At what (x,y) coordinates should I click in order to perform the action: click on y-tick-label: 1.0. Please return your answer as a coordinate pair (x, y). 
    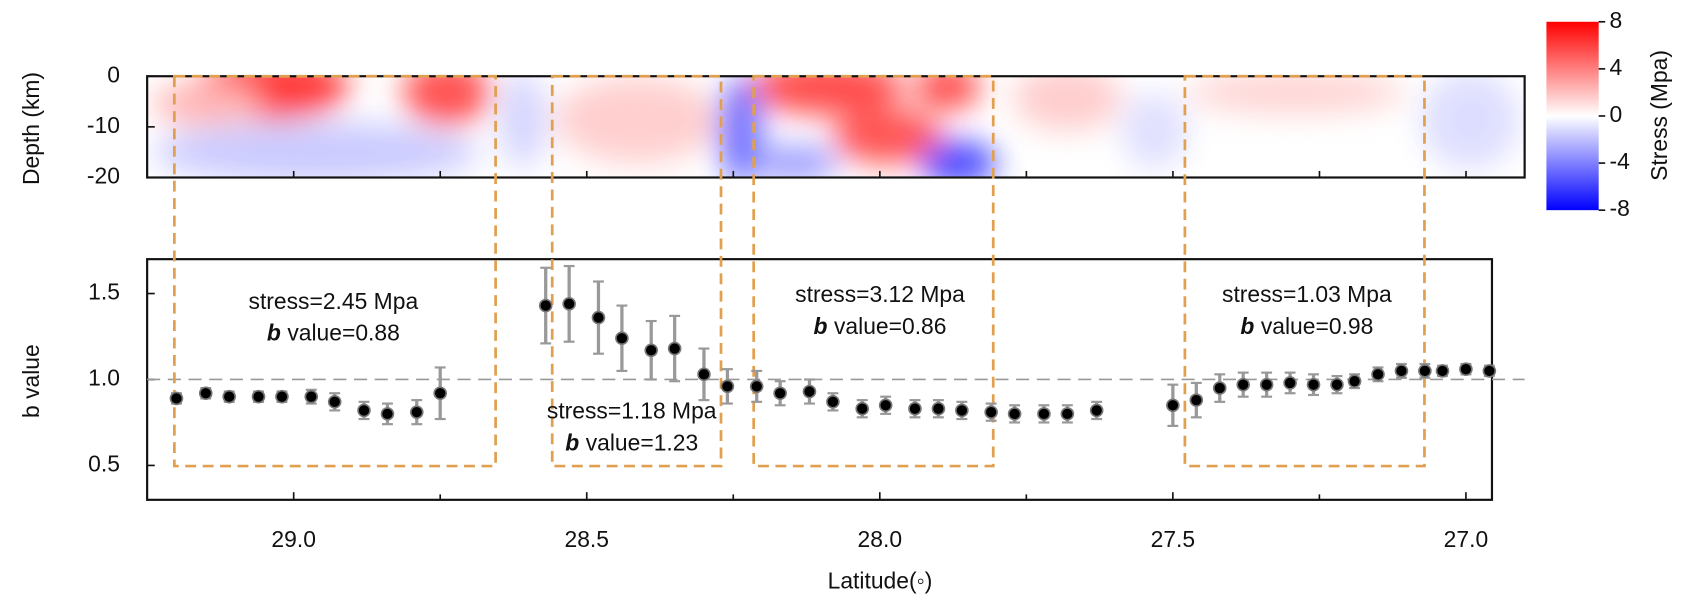
    Looking at the image, I should click on (104, 378).